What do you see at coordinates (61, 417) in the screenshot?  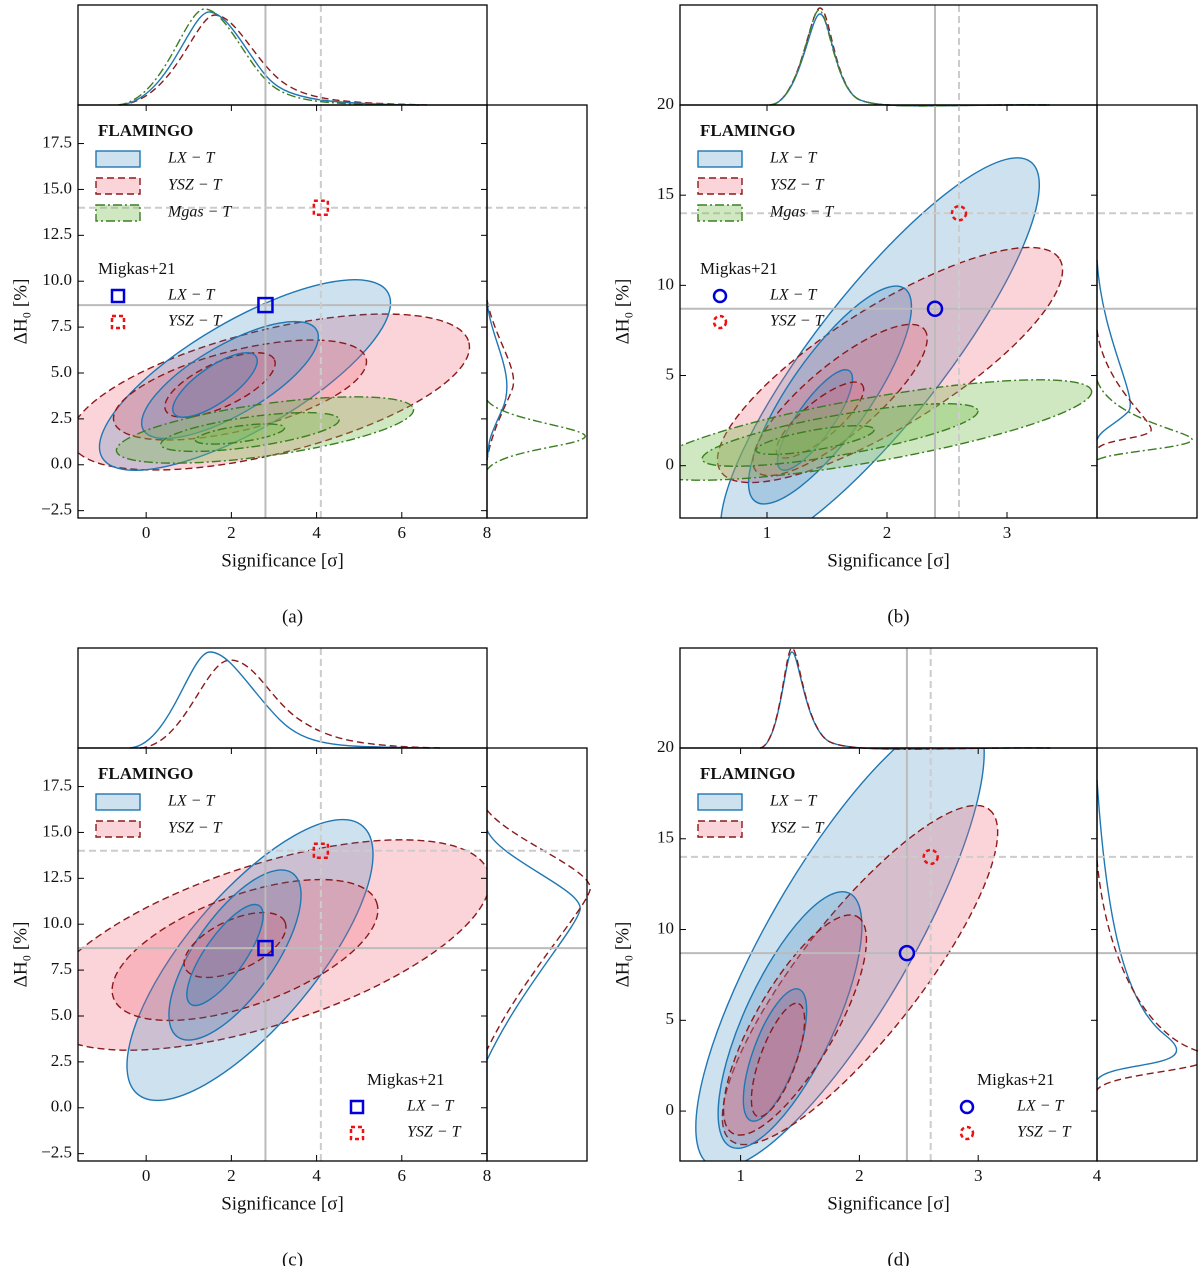 I see `y-tick-label: 2.5` at bounding box center [61, 417].